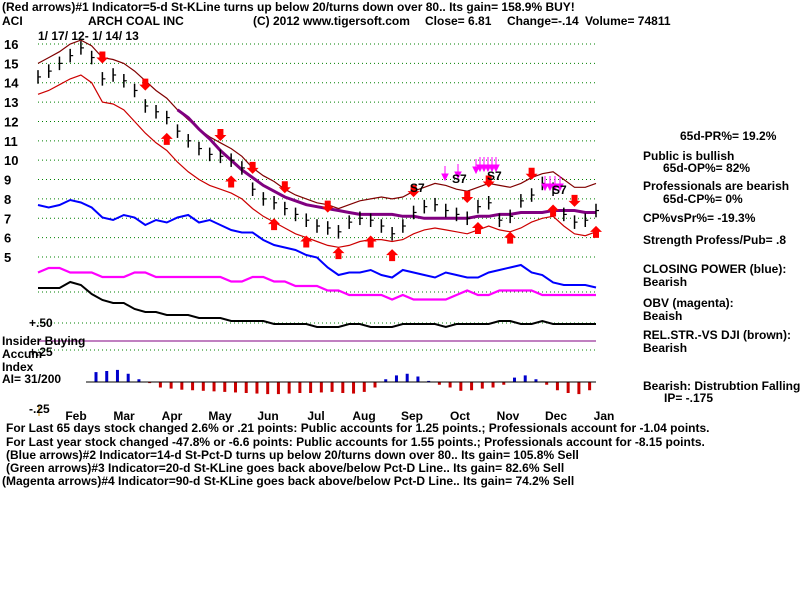 The image size is (800, 600). Describe the element at coordinates (124, 416) in the screenshot. I see `x-tick-label: Mar` at that location.